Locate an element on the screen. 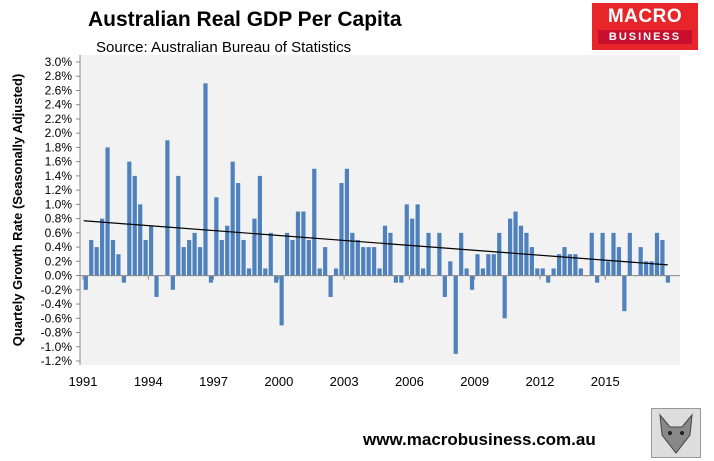  y-tick-label: -0.2% is located at coordinates (57, 290).